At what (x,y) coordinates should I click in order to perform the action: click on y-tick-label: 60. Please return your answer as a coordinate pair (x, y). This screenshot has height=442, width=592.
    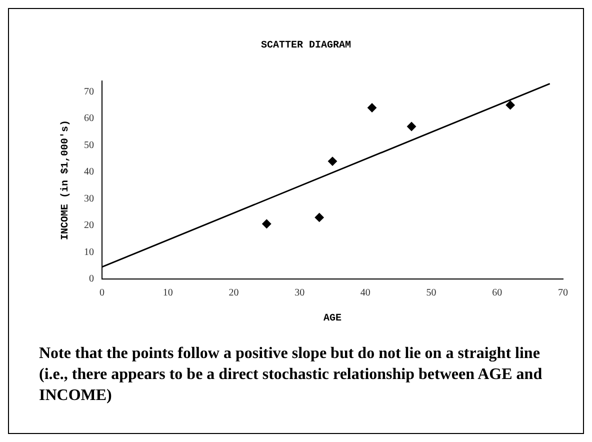
    Looking at the image, I should click on (89, 118).